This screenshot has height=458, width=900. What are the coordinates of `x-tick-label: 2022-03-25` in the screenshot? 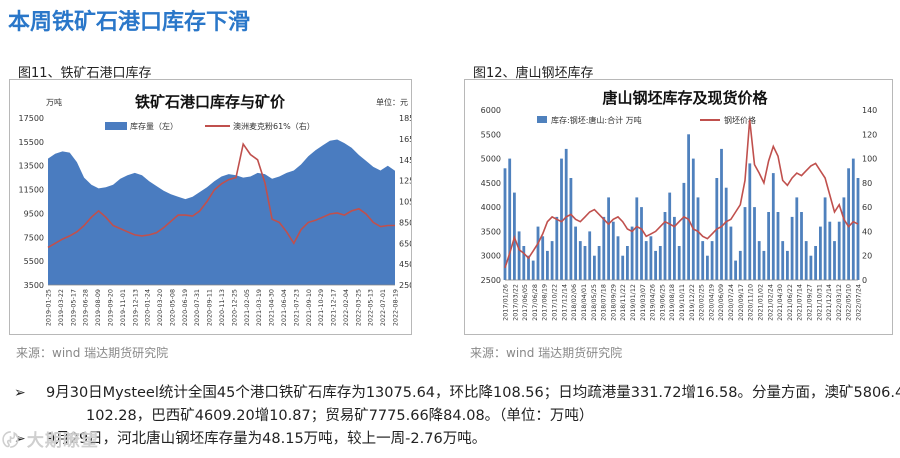 It's located at (358, 307).